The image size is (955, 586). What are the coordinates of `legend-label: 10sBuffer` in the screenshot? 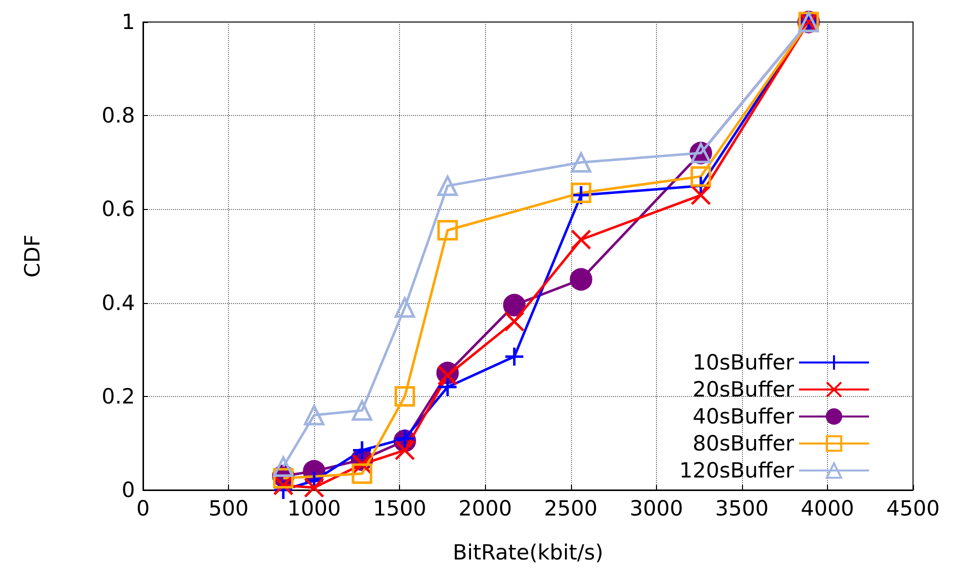 It's located at (743, 362).